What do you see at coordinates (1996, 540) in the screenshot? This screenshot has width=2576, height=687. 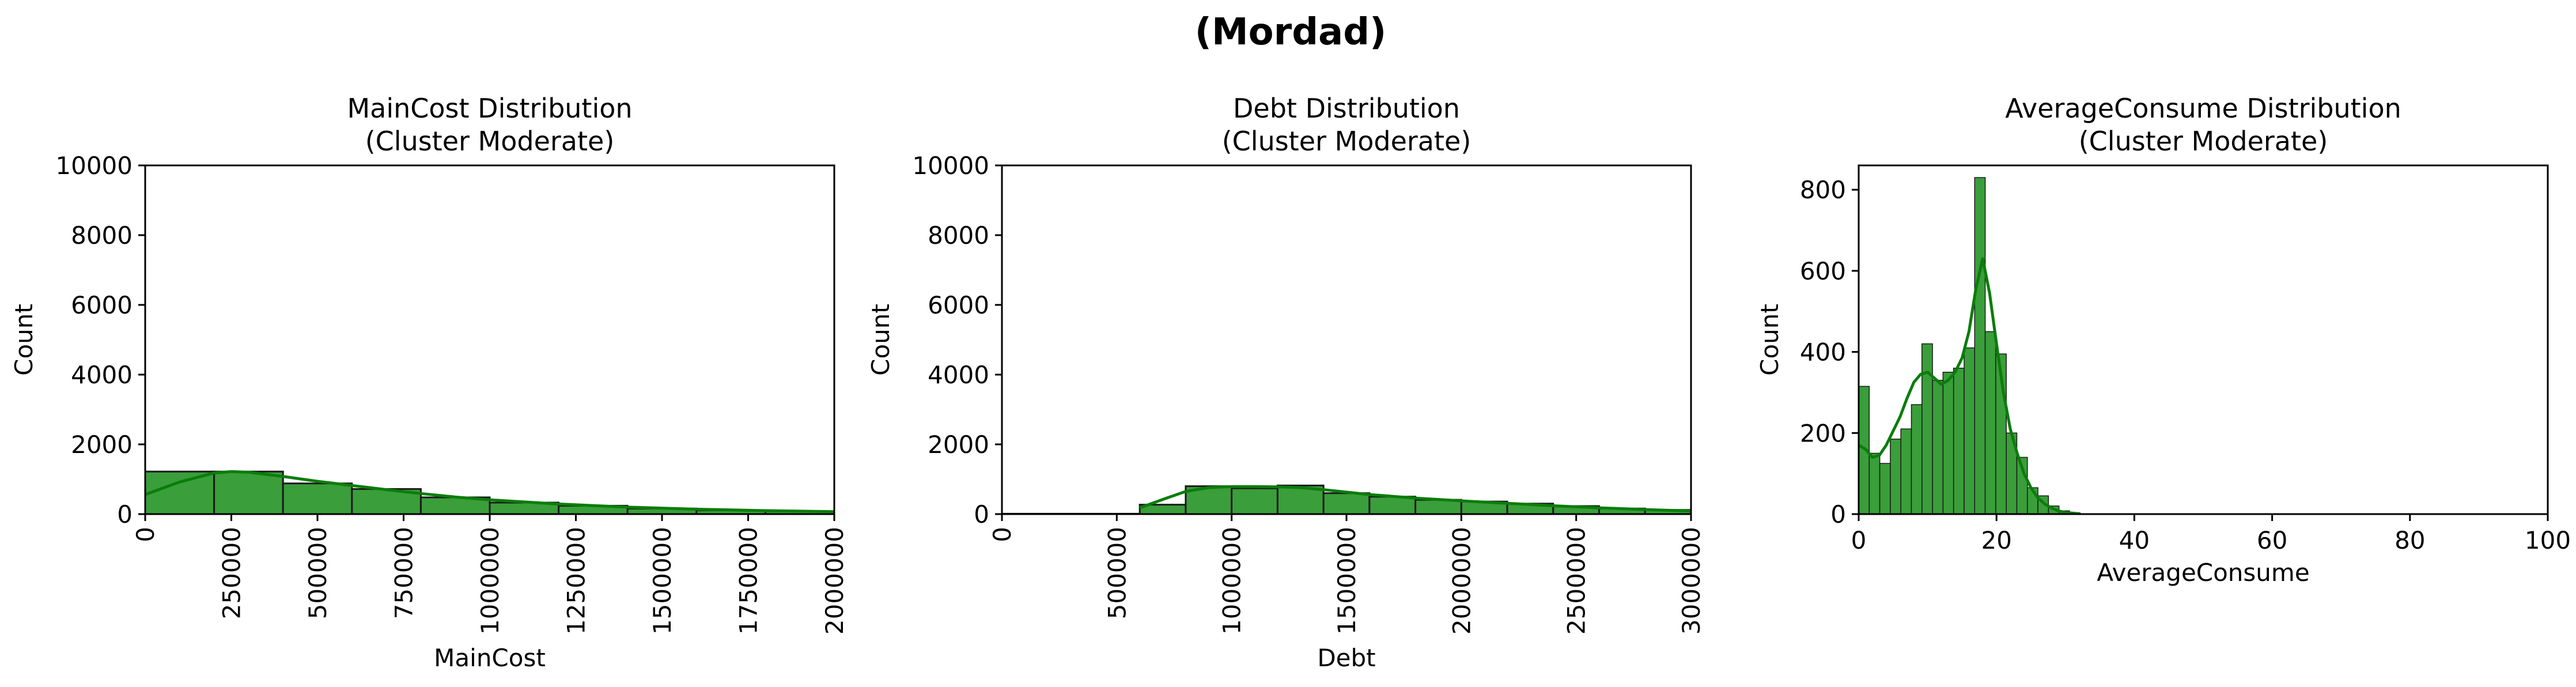 I see `x-tick-label: 20` at bounding box center [1996, 540].